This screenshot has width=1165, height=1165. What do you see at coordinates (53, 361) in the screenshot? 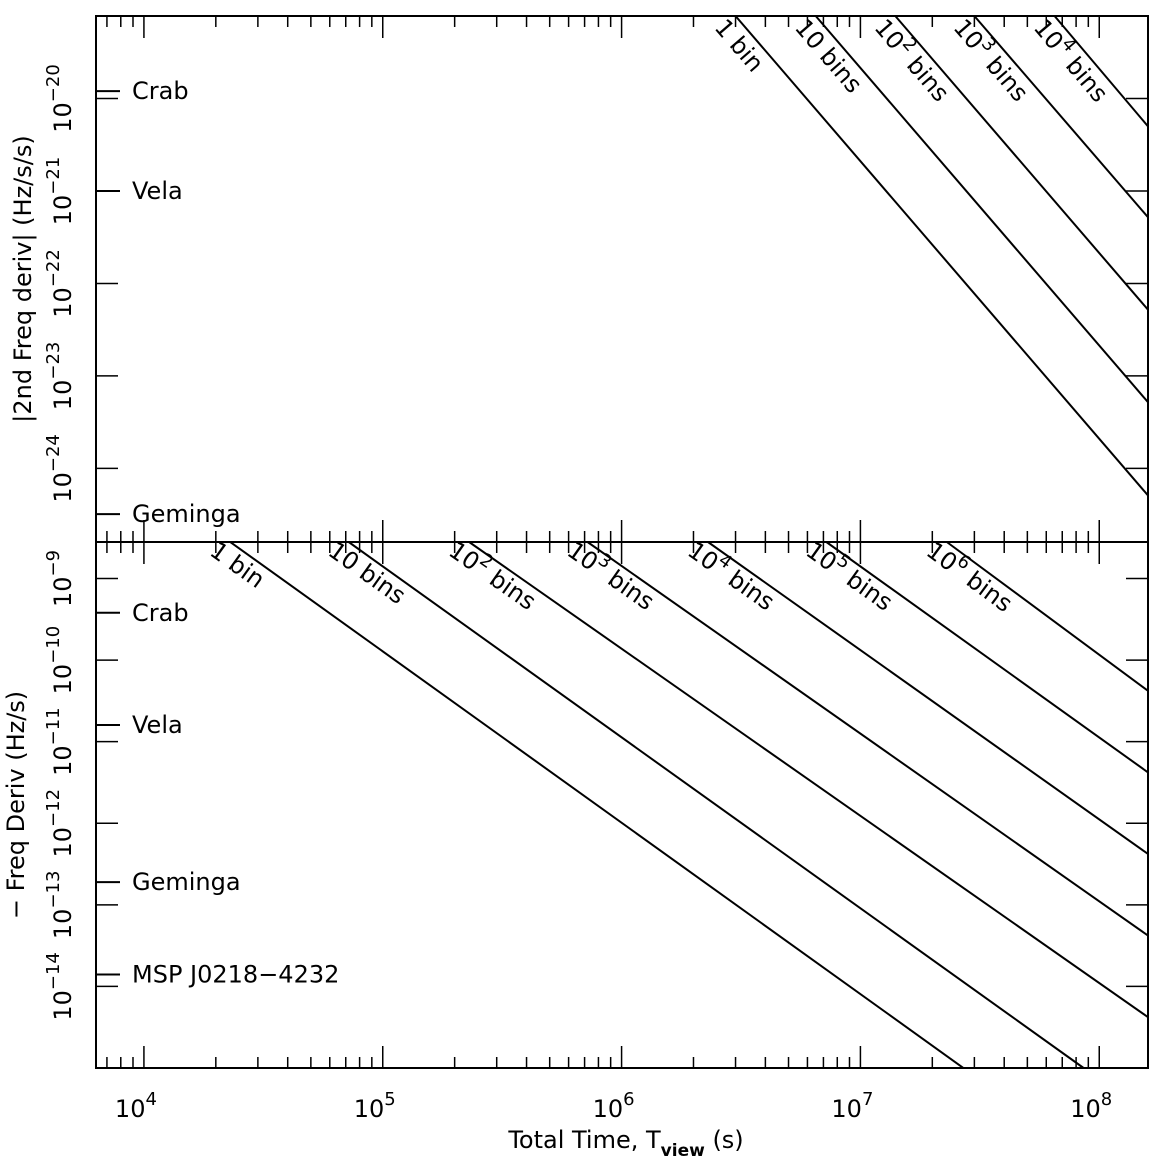
I see `y-tick-label-exponent: −23` at bounding box center [53, 361].